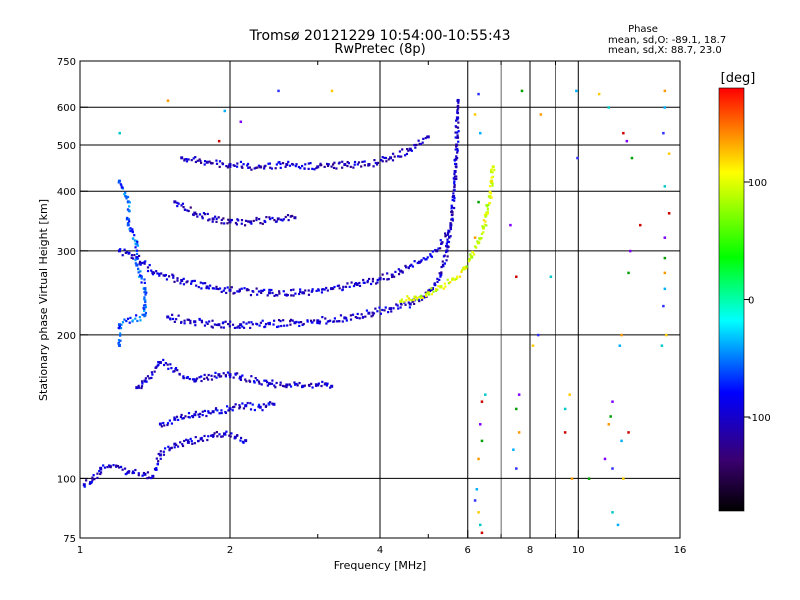 This screenshot has height=600, width=800. What do you see at coordinates (80, 550) in the screenshot?
I see `x-tick-label: 1` at bounding box center [80, 550].